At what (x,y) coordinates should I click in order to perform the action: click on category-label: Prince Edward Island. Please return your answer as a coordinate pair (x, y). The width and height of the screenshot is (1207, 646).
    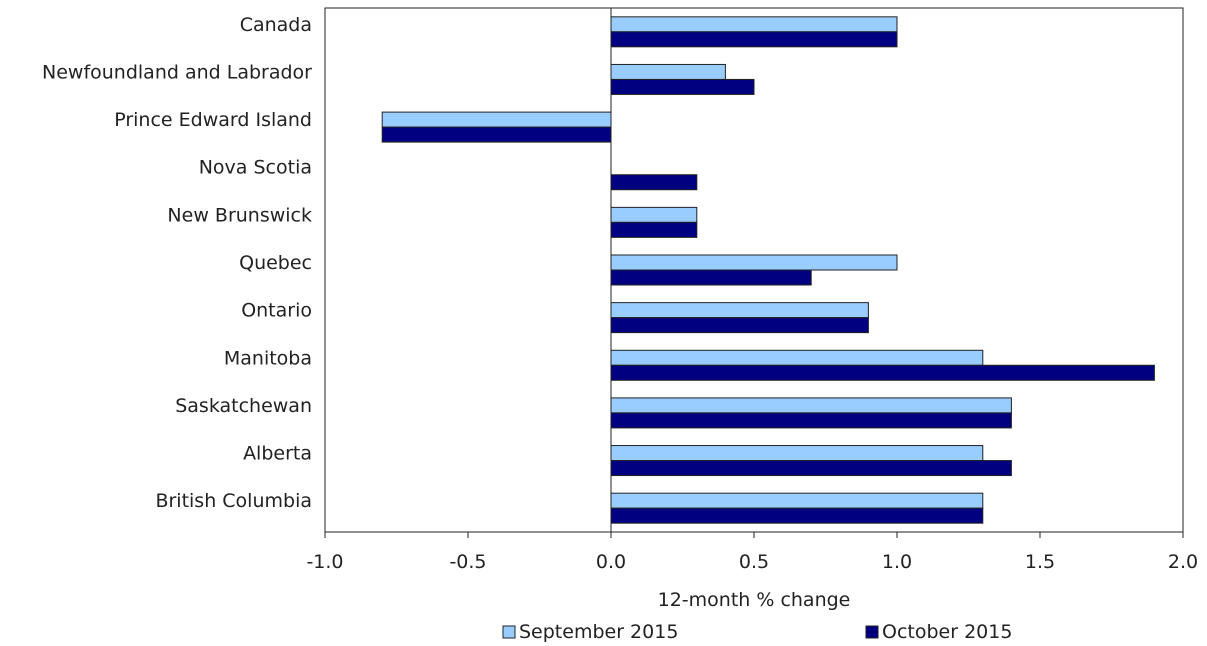
    Looking at the image, I should click on (213, 120).